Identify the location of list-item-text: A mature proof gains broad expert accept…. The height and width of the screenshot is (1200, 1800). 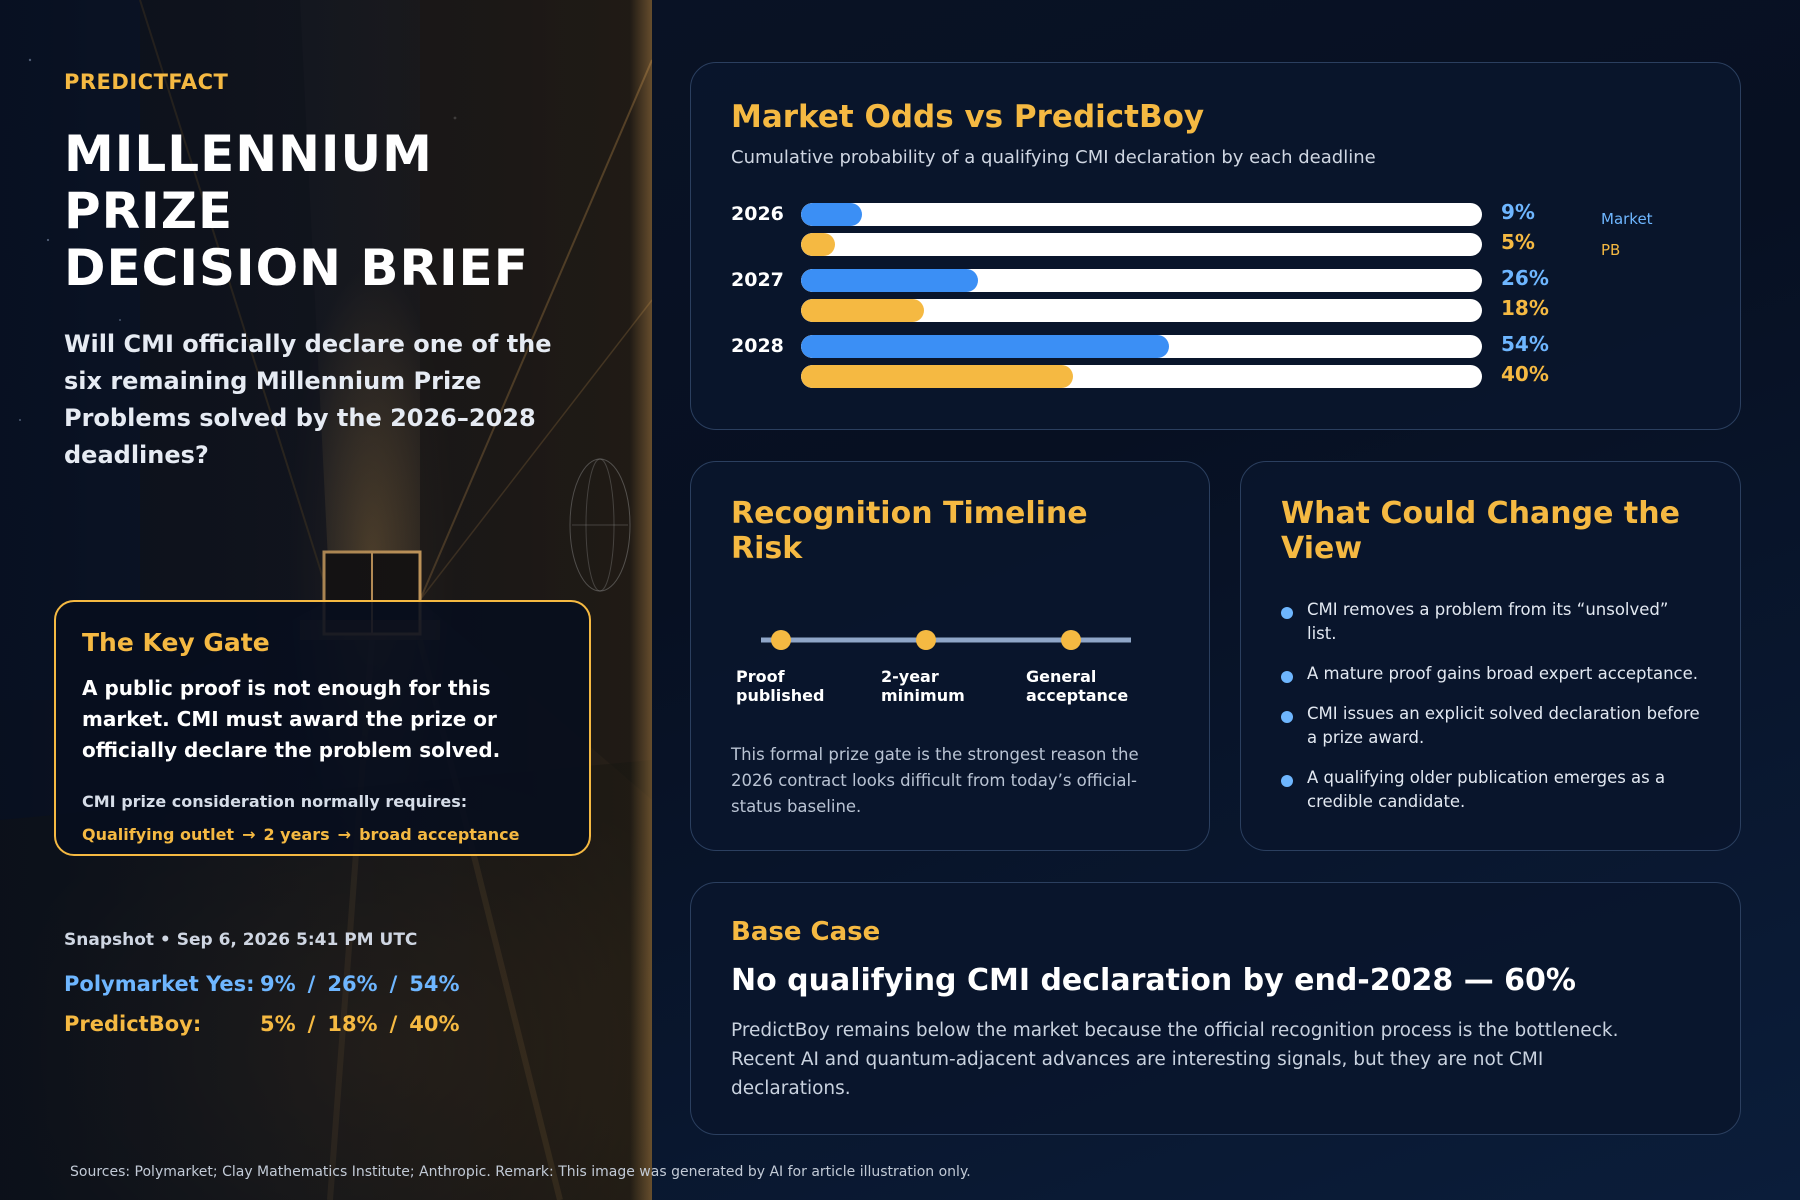
(1503, 673).